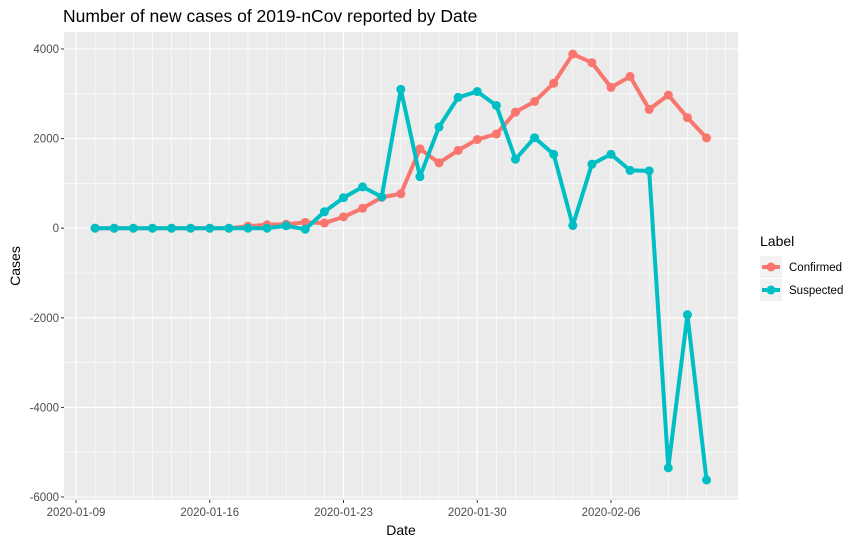 The width and height of the screenshot is (864, 545). What do you see at coordinates (611, 513) in the screenshot?
I see `x-tick-label: 2020-02-06` at bounding box center [611, 513].